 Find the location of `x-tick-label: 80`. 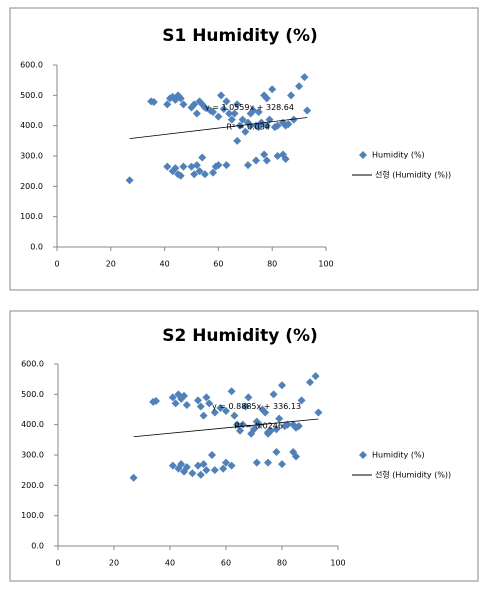

x-tick-label: 80 is located at coordinates (282, 563).